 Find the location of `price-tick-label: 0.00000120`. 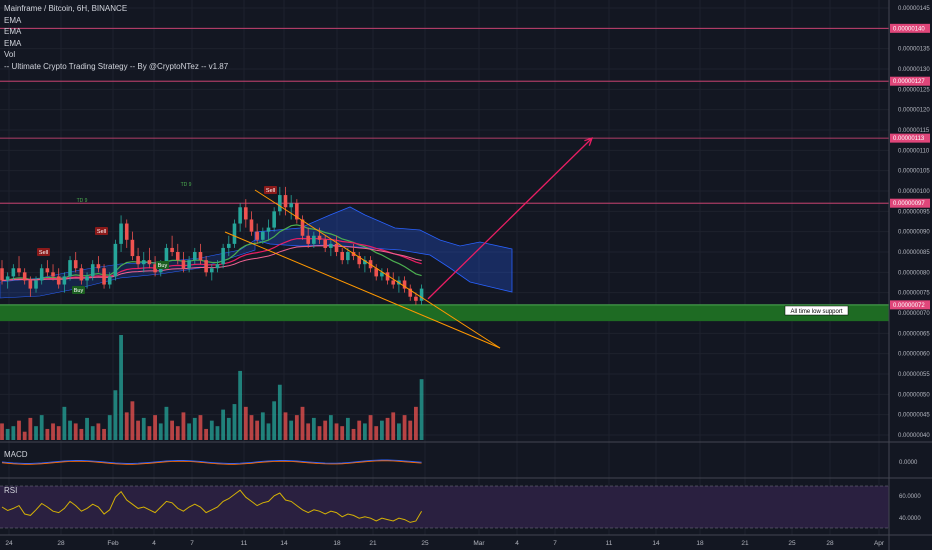

price-tick-label: 0.00000120 is located at coordinates (914, 111).